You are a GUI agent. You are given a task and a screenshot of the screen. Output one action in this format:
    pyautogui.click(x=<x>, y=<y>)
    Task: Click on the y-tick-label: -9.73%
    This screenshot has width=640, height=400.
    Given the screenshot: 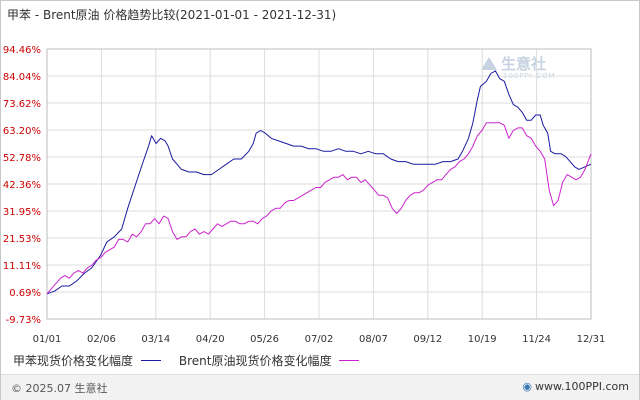 What is the action you would take?
    pyautogui.click(x=23, y=320)
    